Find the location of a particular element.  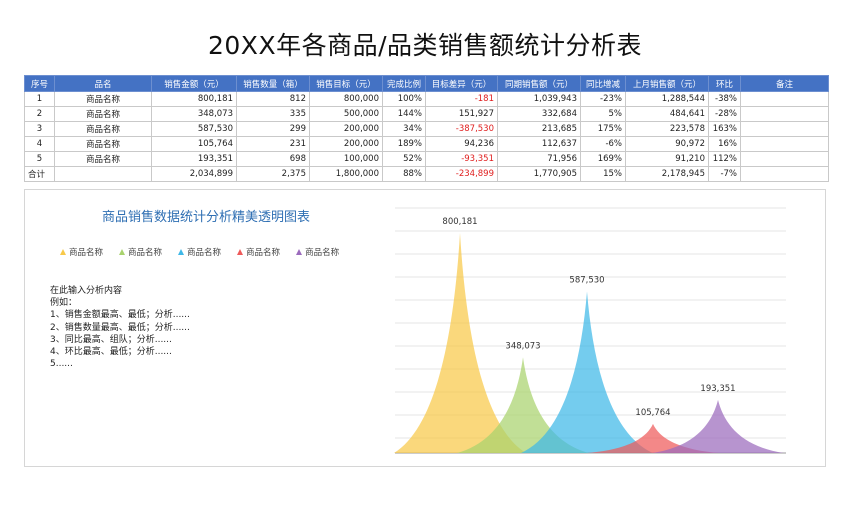

analysis-line: 例如： is located at coordinates (64, 303).